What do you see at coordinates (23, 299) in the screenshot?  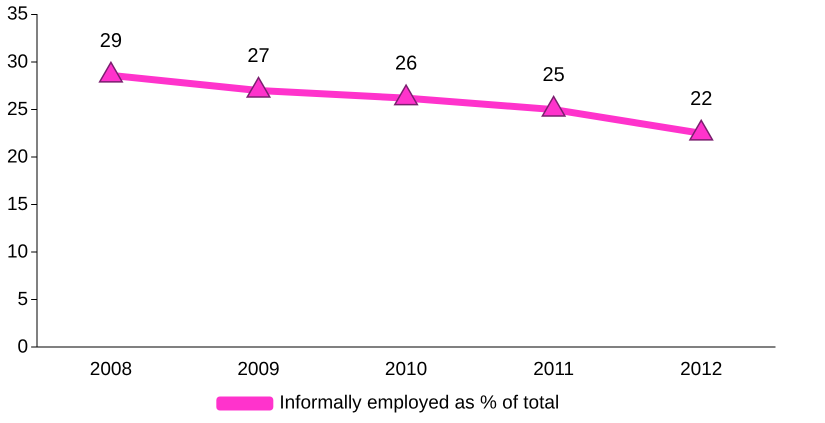 I see `y-tick-label: 5` at bounding box center [23, 299].